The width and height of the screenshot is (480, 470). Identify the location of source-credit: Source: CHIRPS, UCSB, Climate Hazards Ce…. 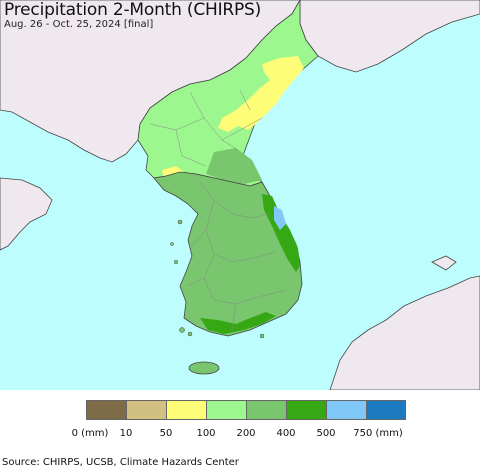
(120, 462).